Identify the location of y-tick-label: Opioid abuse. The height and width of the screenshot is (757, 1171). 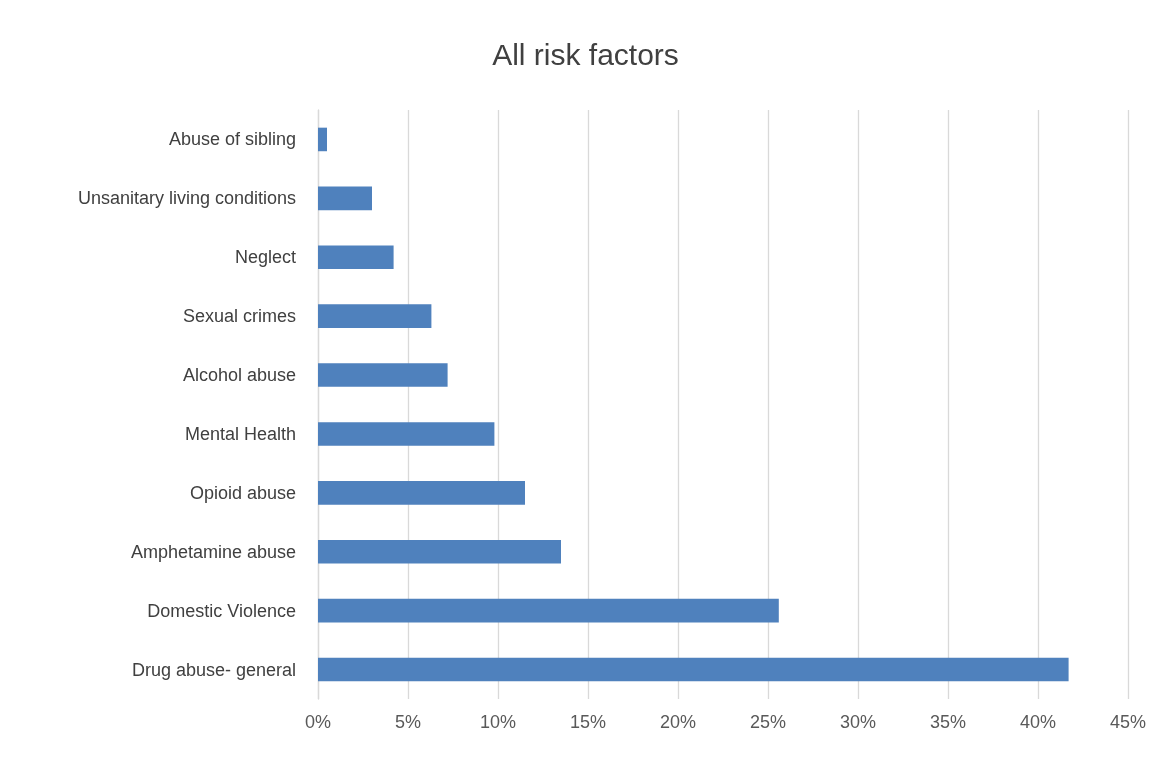
(242, 492).